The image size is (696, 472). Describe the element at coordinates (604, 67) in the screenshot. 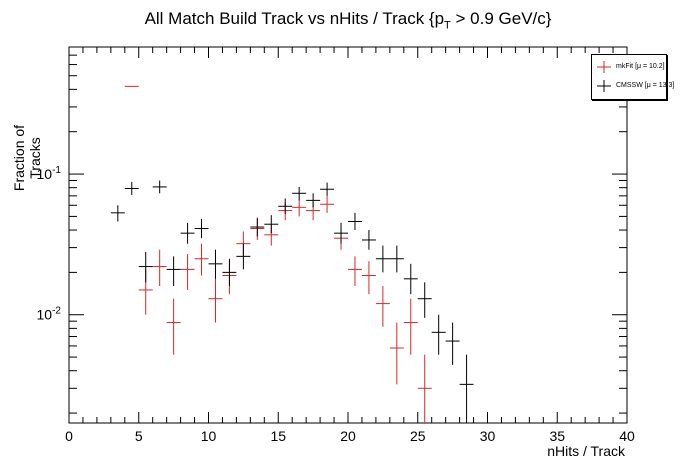

I see `legend-marker-mkfit` at that location.